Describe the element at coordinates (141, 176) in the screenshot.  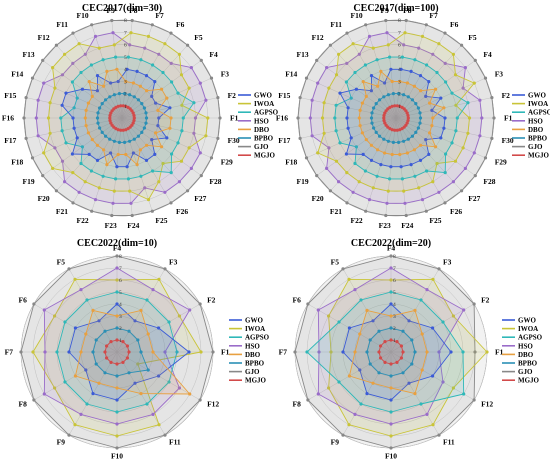
I see `point-agpso-f25` at that location.